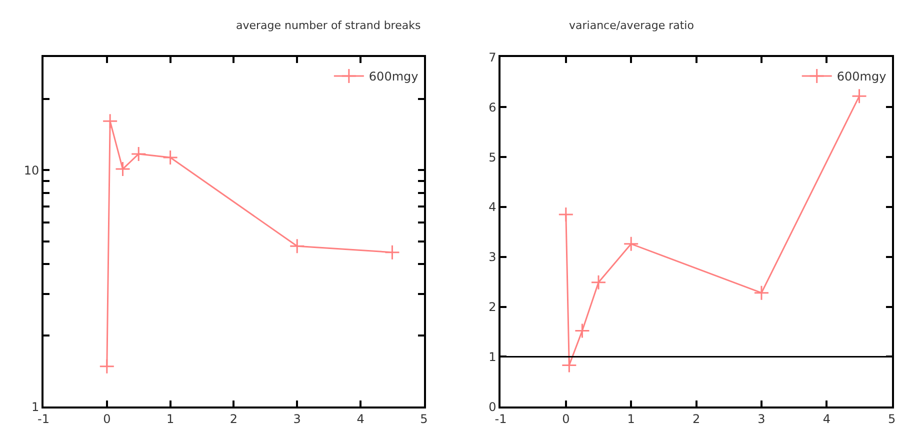 The width and height of the screenshot is (903, 436). Describe the element at coordinates (32, 170) in the screenshot. I see `y-tick-label: 10` at that location.